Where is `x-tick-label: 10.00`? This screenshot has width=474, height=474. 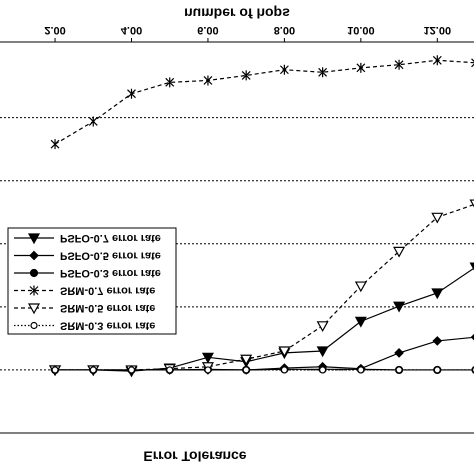 x-tick-label: 10.00 is located at coordinates (361, 30).